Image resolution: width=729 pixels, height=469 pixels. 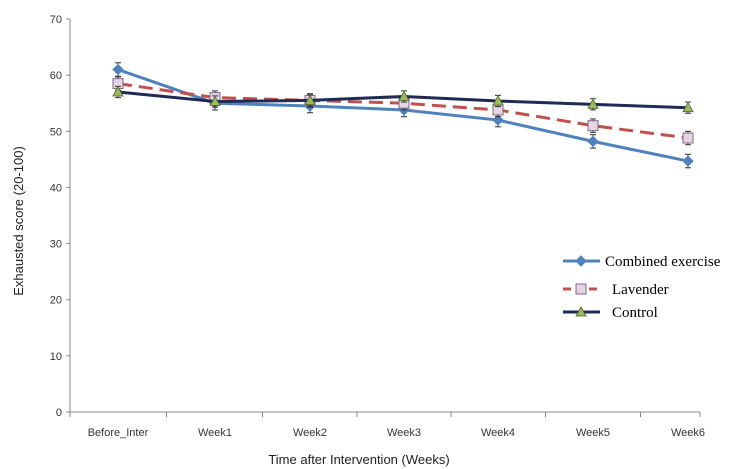 I want to click on legend-item: Combined exercise, so click(x=642, y=262).